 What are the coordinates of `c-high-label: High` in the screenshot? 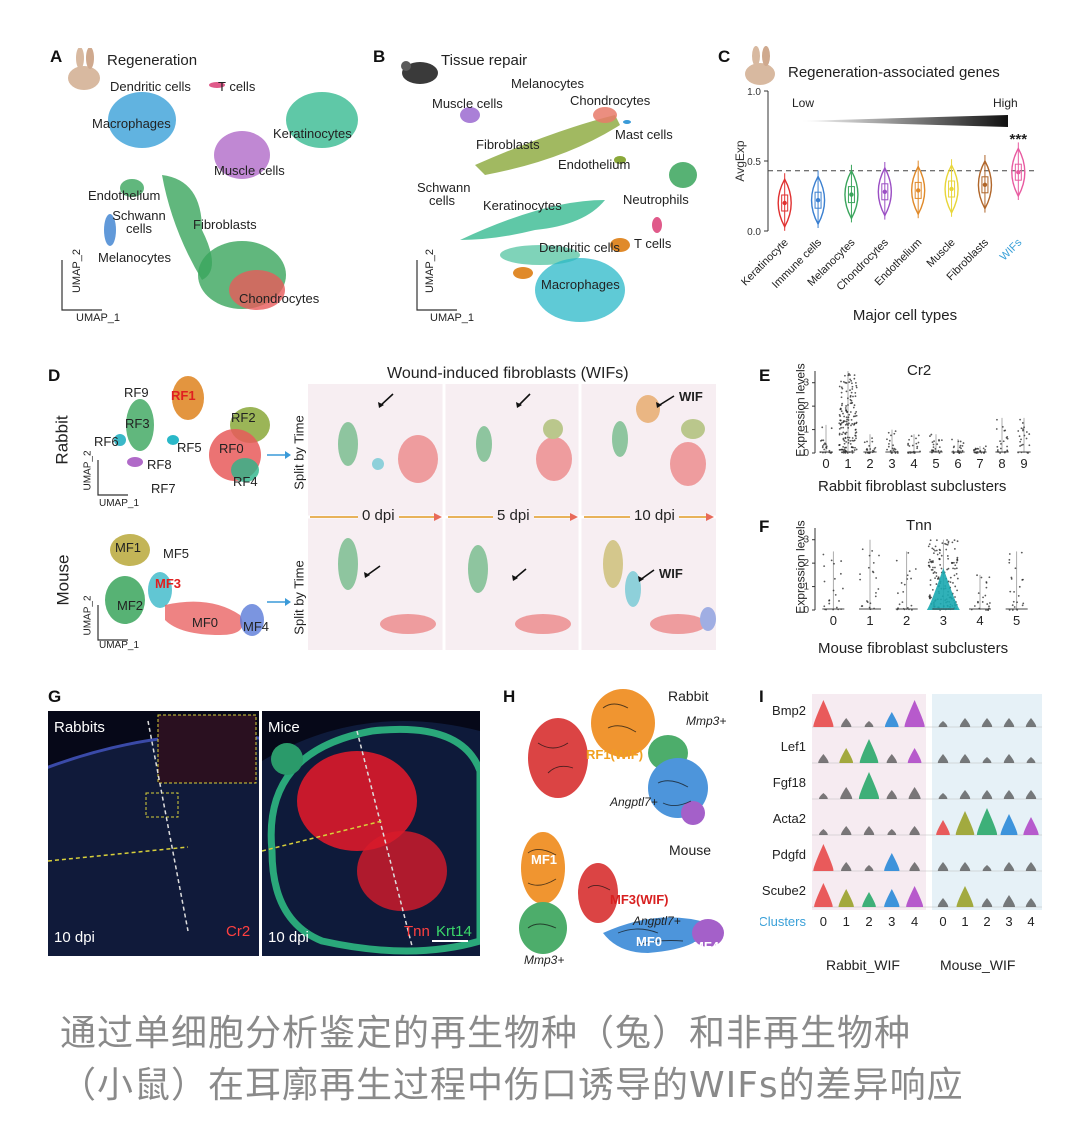 It's located at (1005, 103).